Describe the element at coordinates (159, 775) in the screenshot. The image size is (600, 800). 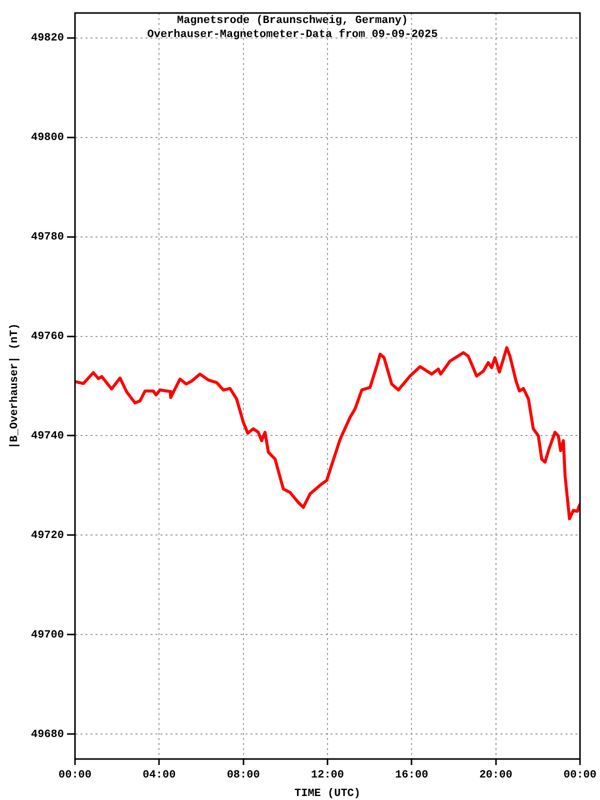
I see `x-tick-label: 04:00` at that location.